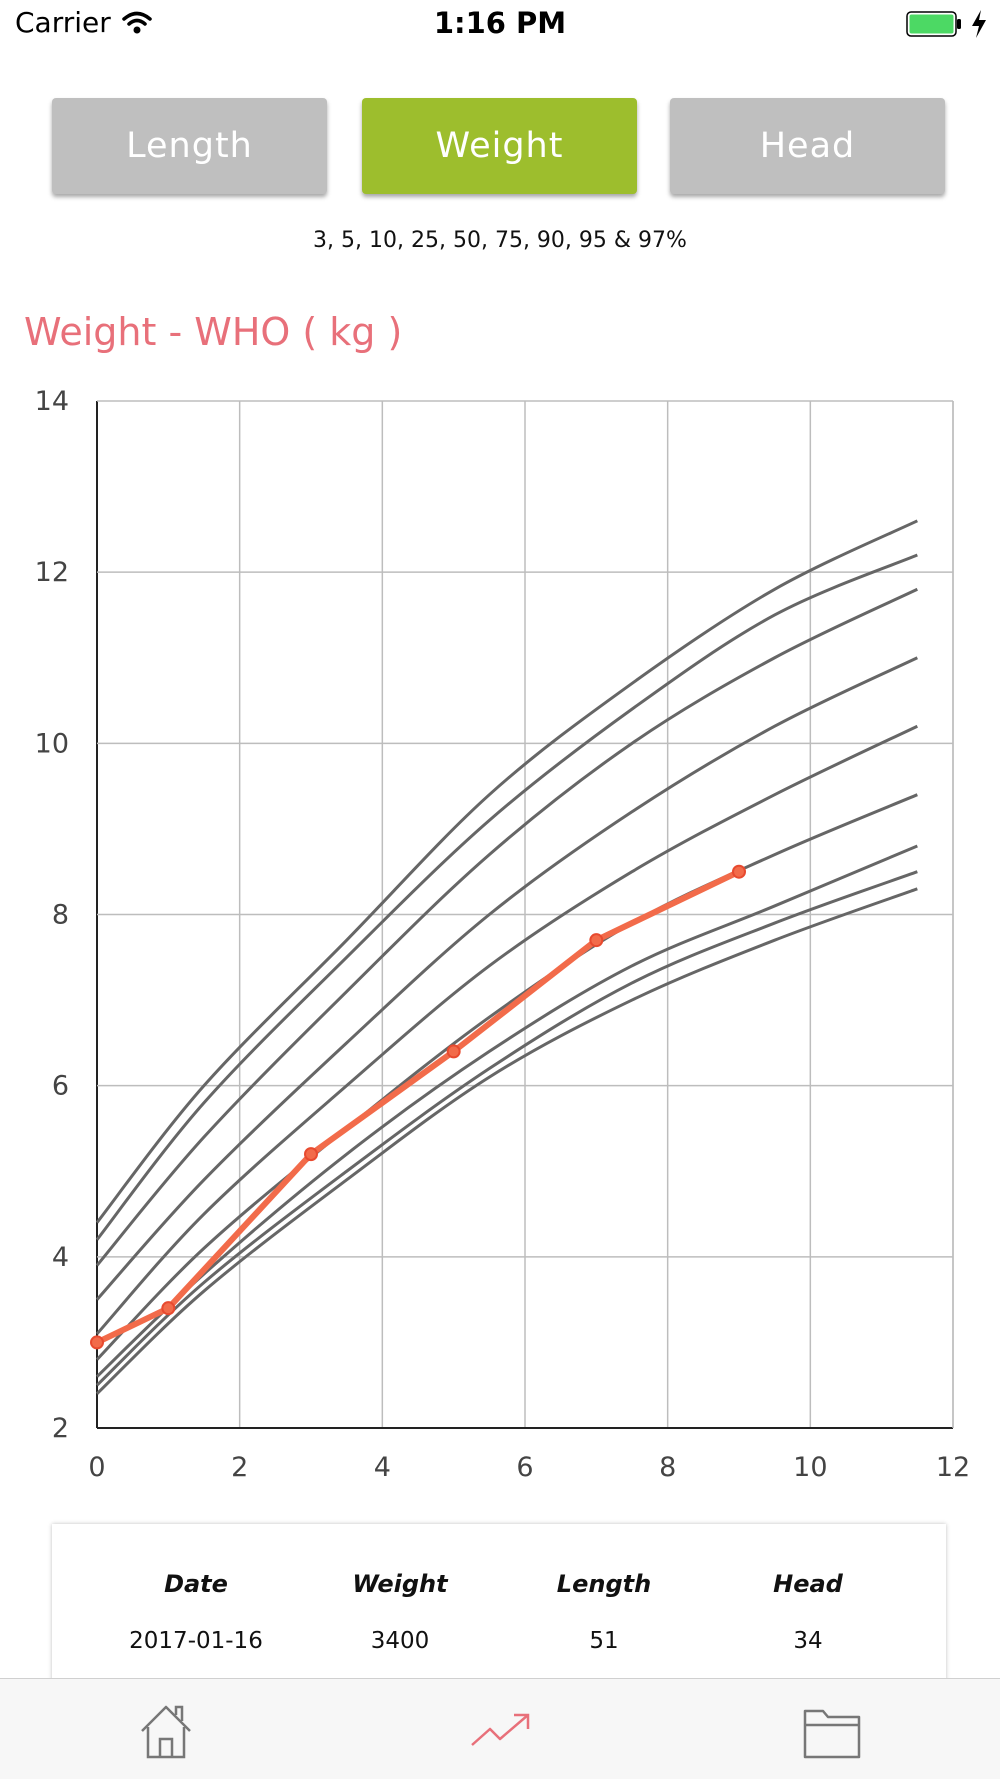  I want to click on charging-bolt-icon, so click(979, 24).